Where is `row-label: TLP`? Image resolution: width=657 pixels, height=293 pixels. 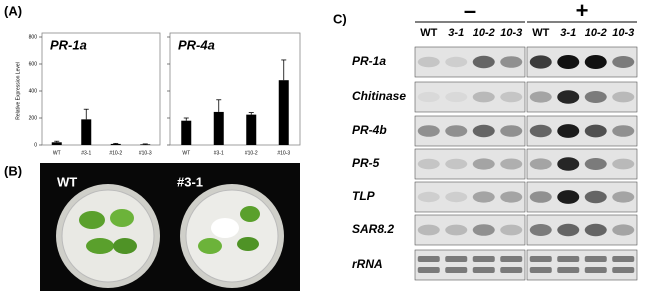
row-label: TLP is located at coordinates (364, 196).